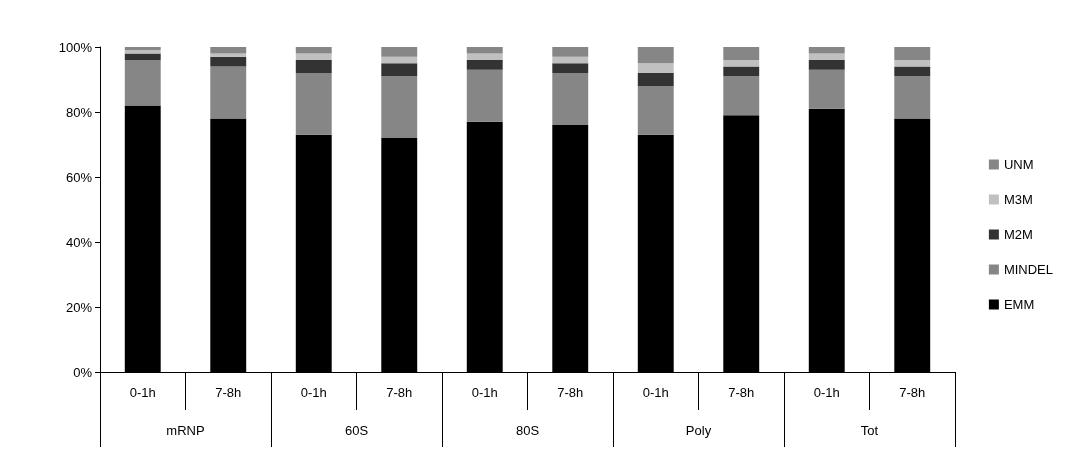 The height and width of the screenshot is (469, 1078). What do you see at coordinates (75, 47) in the screenshot?
I see `y-tick-label: 100%` at bounding box center [75, 47].